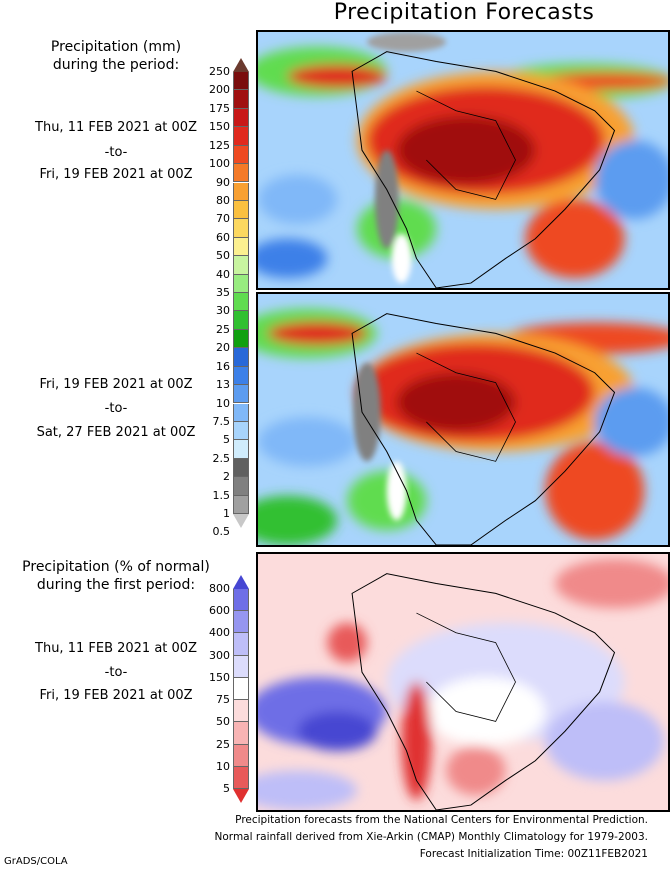 The height and width of the screenshot is (870, 672). Describe the element at coordinates (223, 311) in the screenshot. I see `colorbar-tick-label: 30` at that location.